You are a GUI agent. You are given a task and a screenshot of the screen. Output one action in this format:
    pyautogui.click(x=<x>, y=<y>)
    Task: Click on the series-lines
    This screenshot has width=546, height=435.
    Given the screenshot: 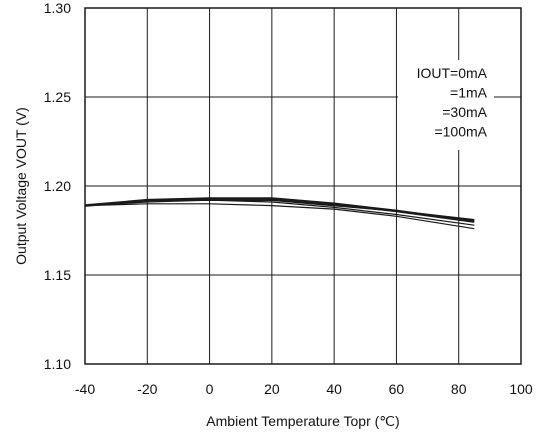 What is the action you would take?
    pyautogui.click(x=279, y=213)
    